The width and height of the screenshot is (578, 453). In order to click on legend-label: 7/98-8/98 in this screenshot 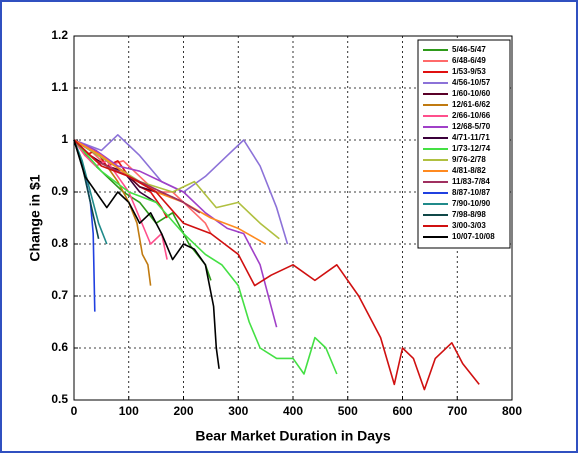, I will do `click(469, 214)`.